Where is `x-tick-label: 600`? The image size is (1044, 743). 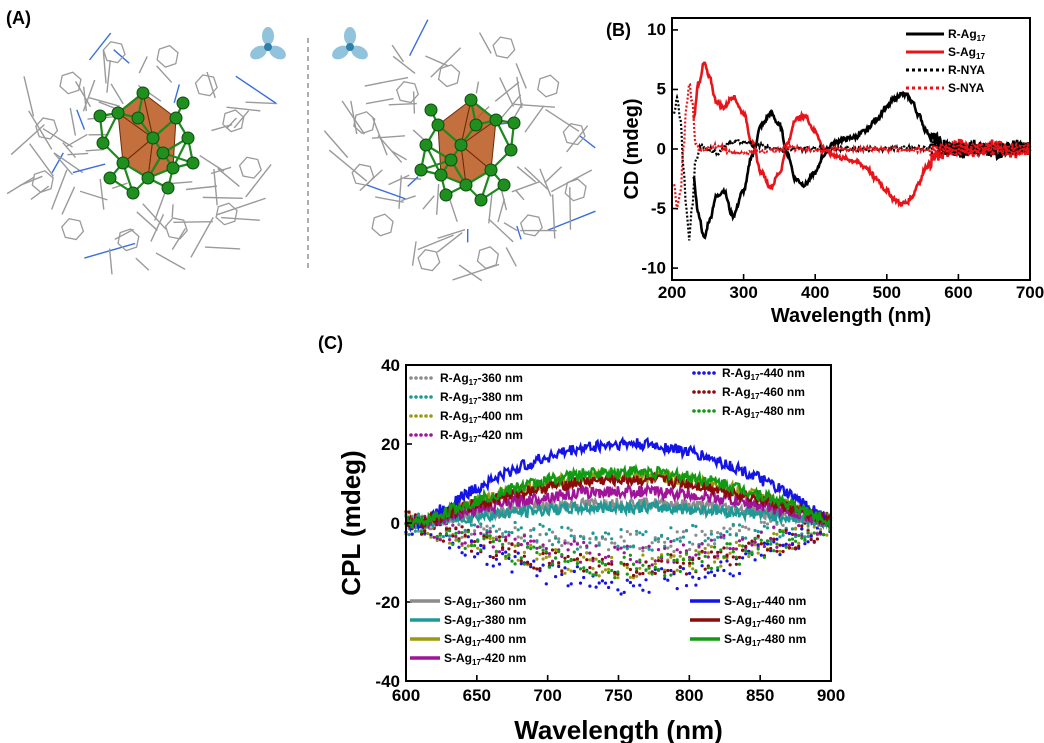 x-tick-label: 600 is located at coordinates (406, 695).